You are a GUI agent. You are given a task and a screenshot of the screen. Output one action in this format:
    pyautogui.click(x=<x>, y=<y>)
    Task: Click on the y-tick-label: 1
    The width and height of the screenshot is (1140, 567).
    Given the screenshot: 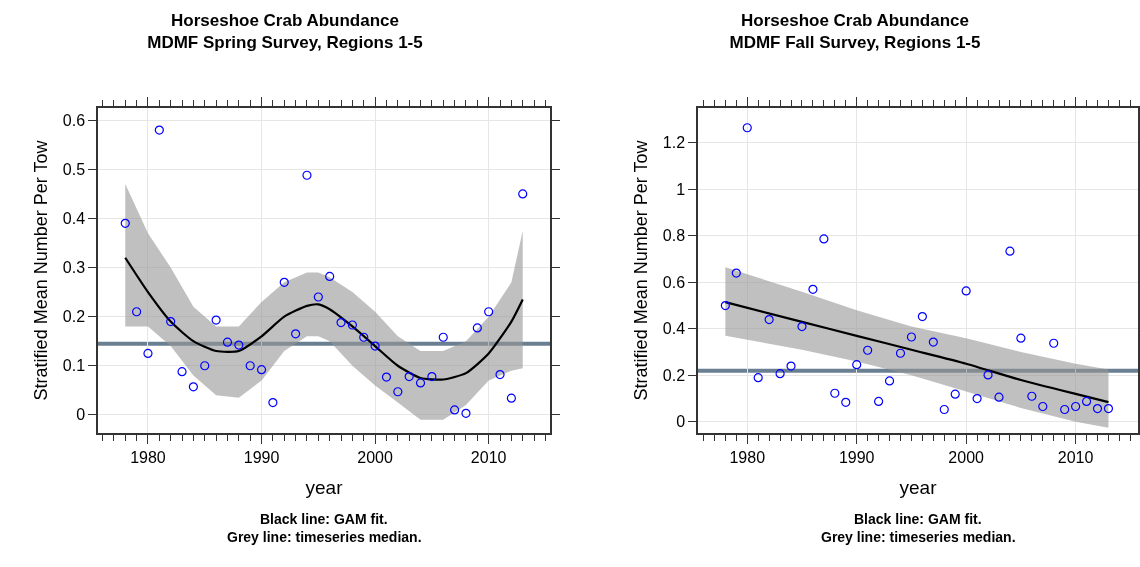 What is the action you would take?
    pyautogui.click(x=681, y=189)
    